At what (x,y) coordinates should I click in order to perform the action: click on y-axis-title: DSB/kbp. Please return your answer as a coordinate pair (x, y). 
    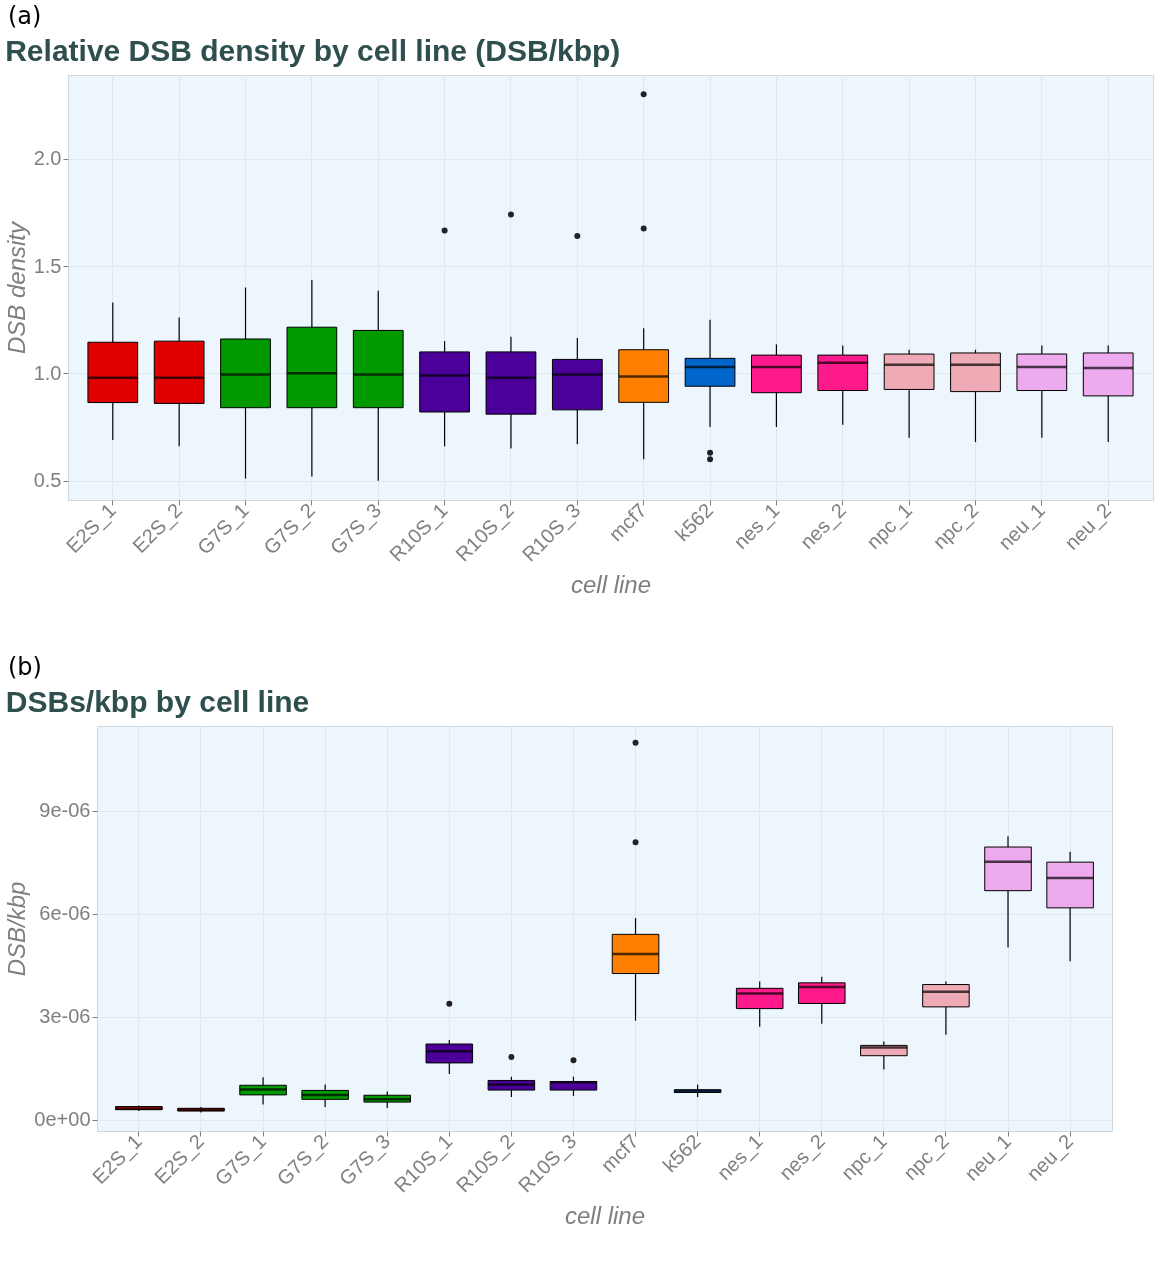
    Looking at the image, I should click on (17, 929).